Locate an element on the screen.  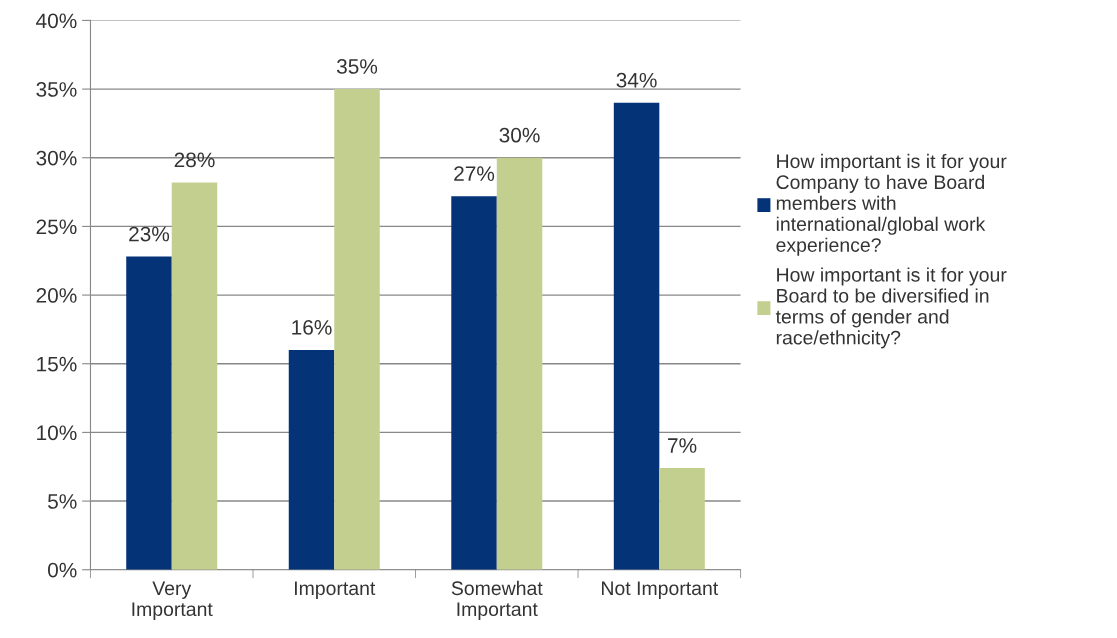
data-label: 7% is located at coordinates (682, 445).